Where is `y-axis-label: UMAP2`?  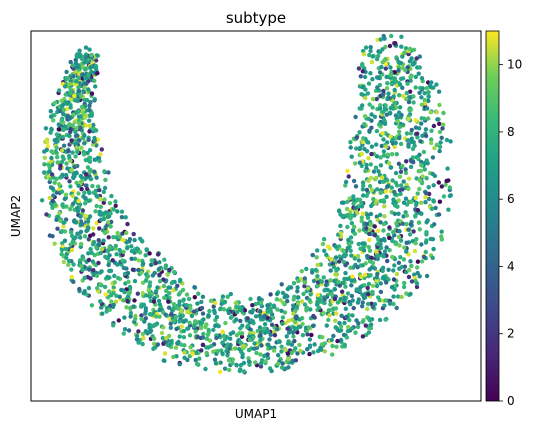
y-axis-label: UMAP2 is located at coordinates (16, 216).